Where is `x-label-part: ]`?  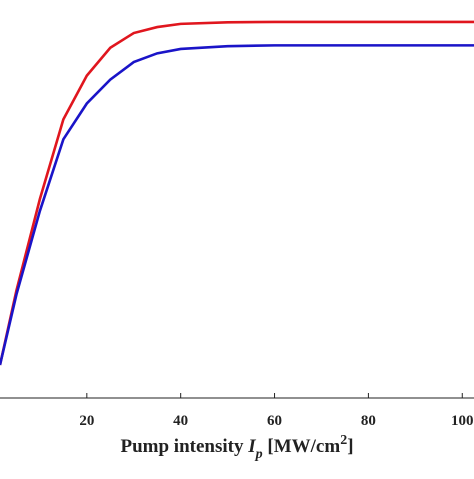 x-label-part: ] is located at coordinates (350, 446).